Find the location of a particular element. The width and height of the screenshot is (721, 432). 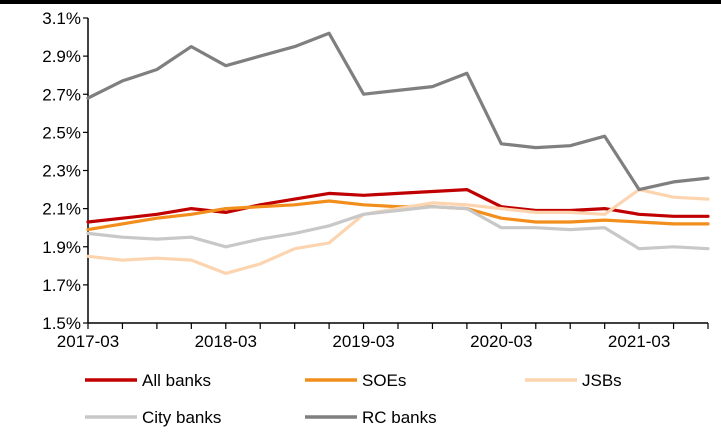

y-tick-label: 2.5% is located at coordinates (61, 132).